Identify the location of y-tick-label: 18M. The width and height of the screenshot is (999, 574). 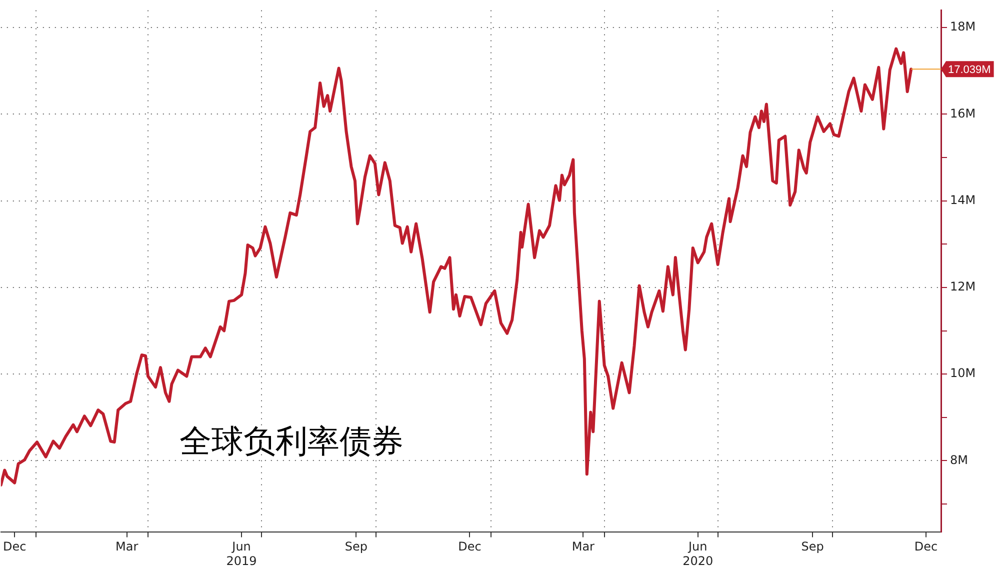
(963, 27).